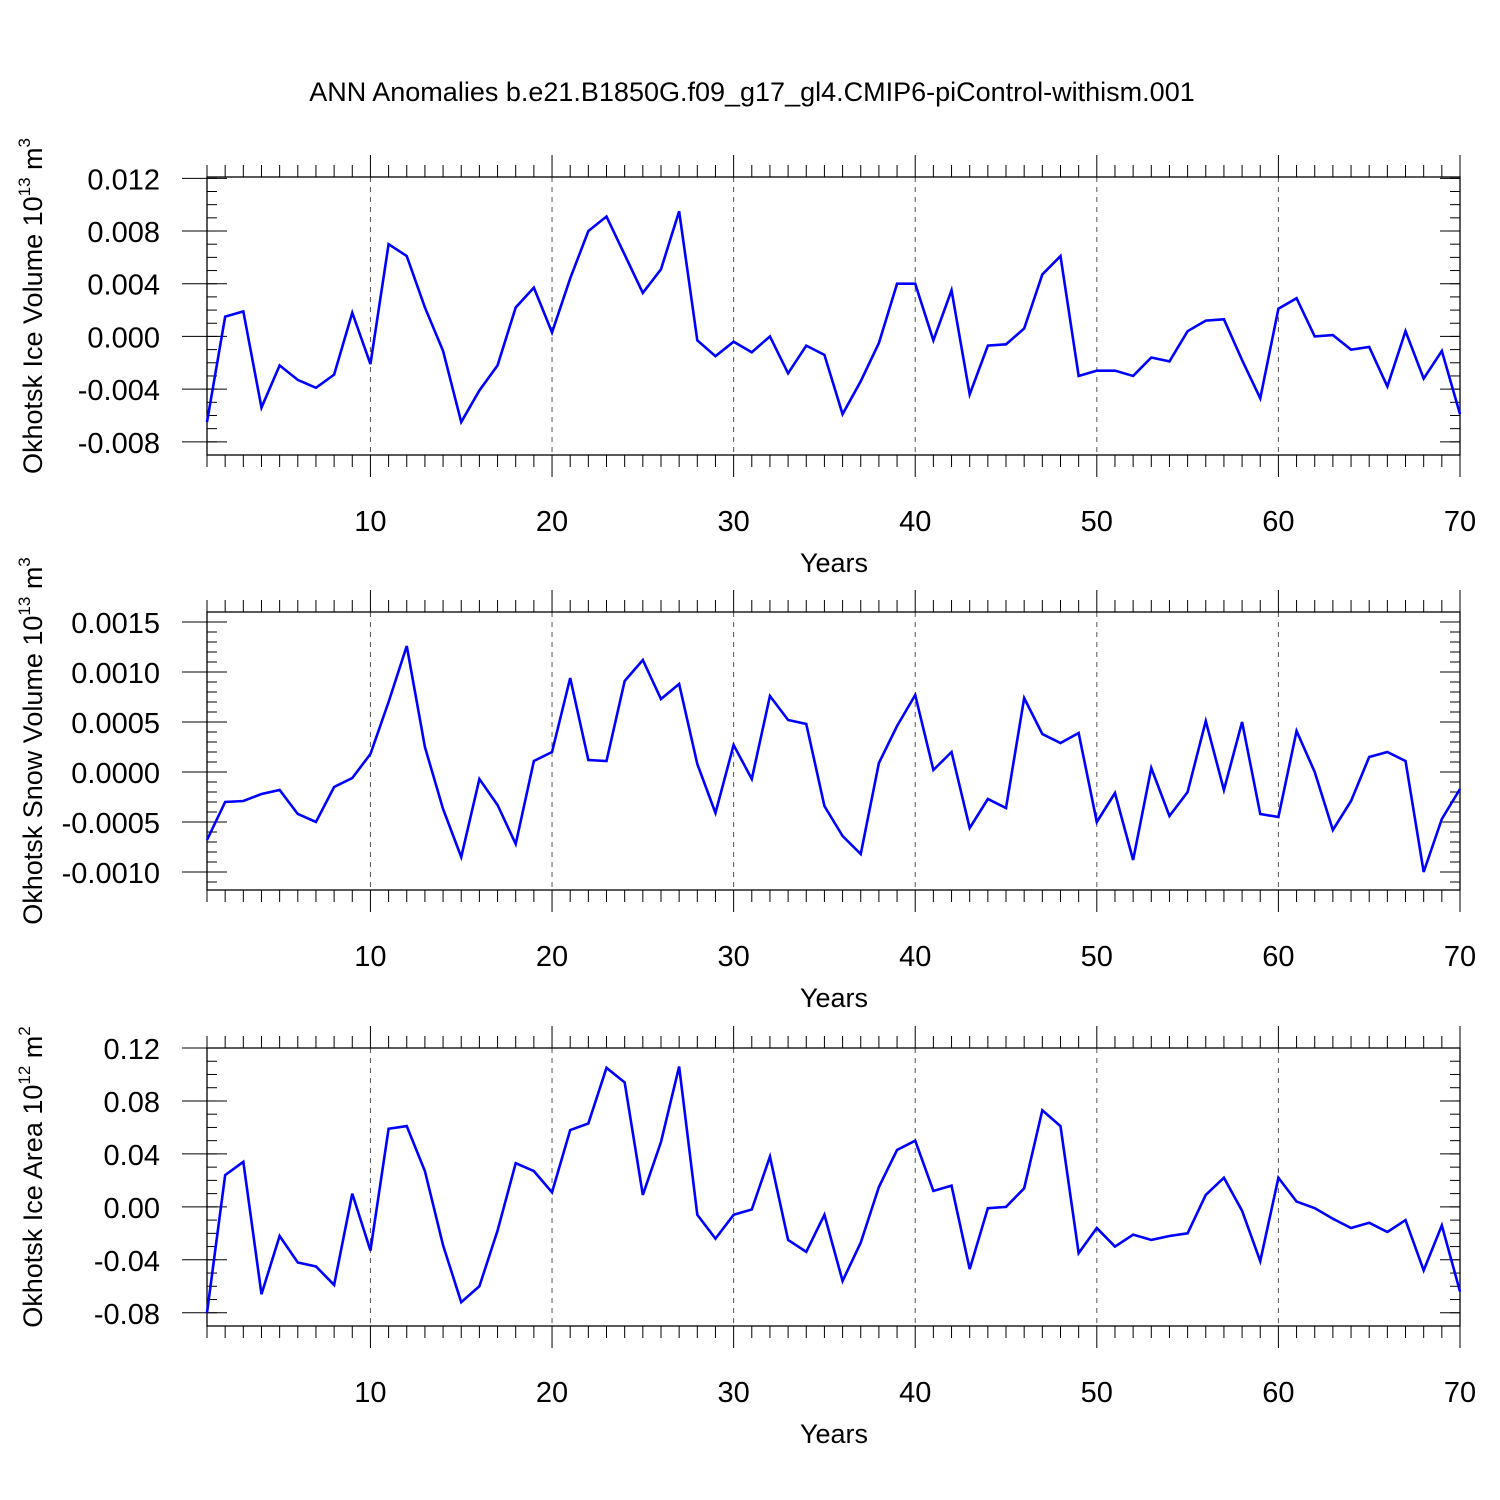 The width and height of the screenshot is (1500, 1500). Describe the element at coordinates (132, 1050) in the screenshot. I see `y-tick-label: 0.12` at that location.